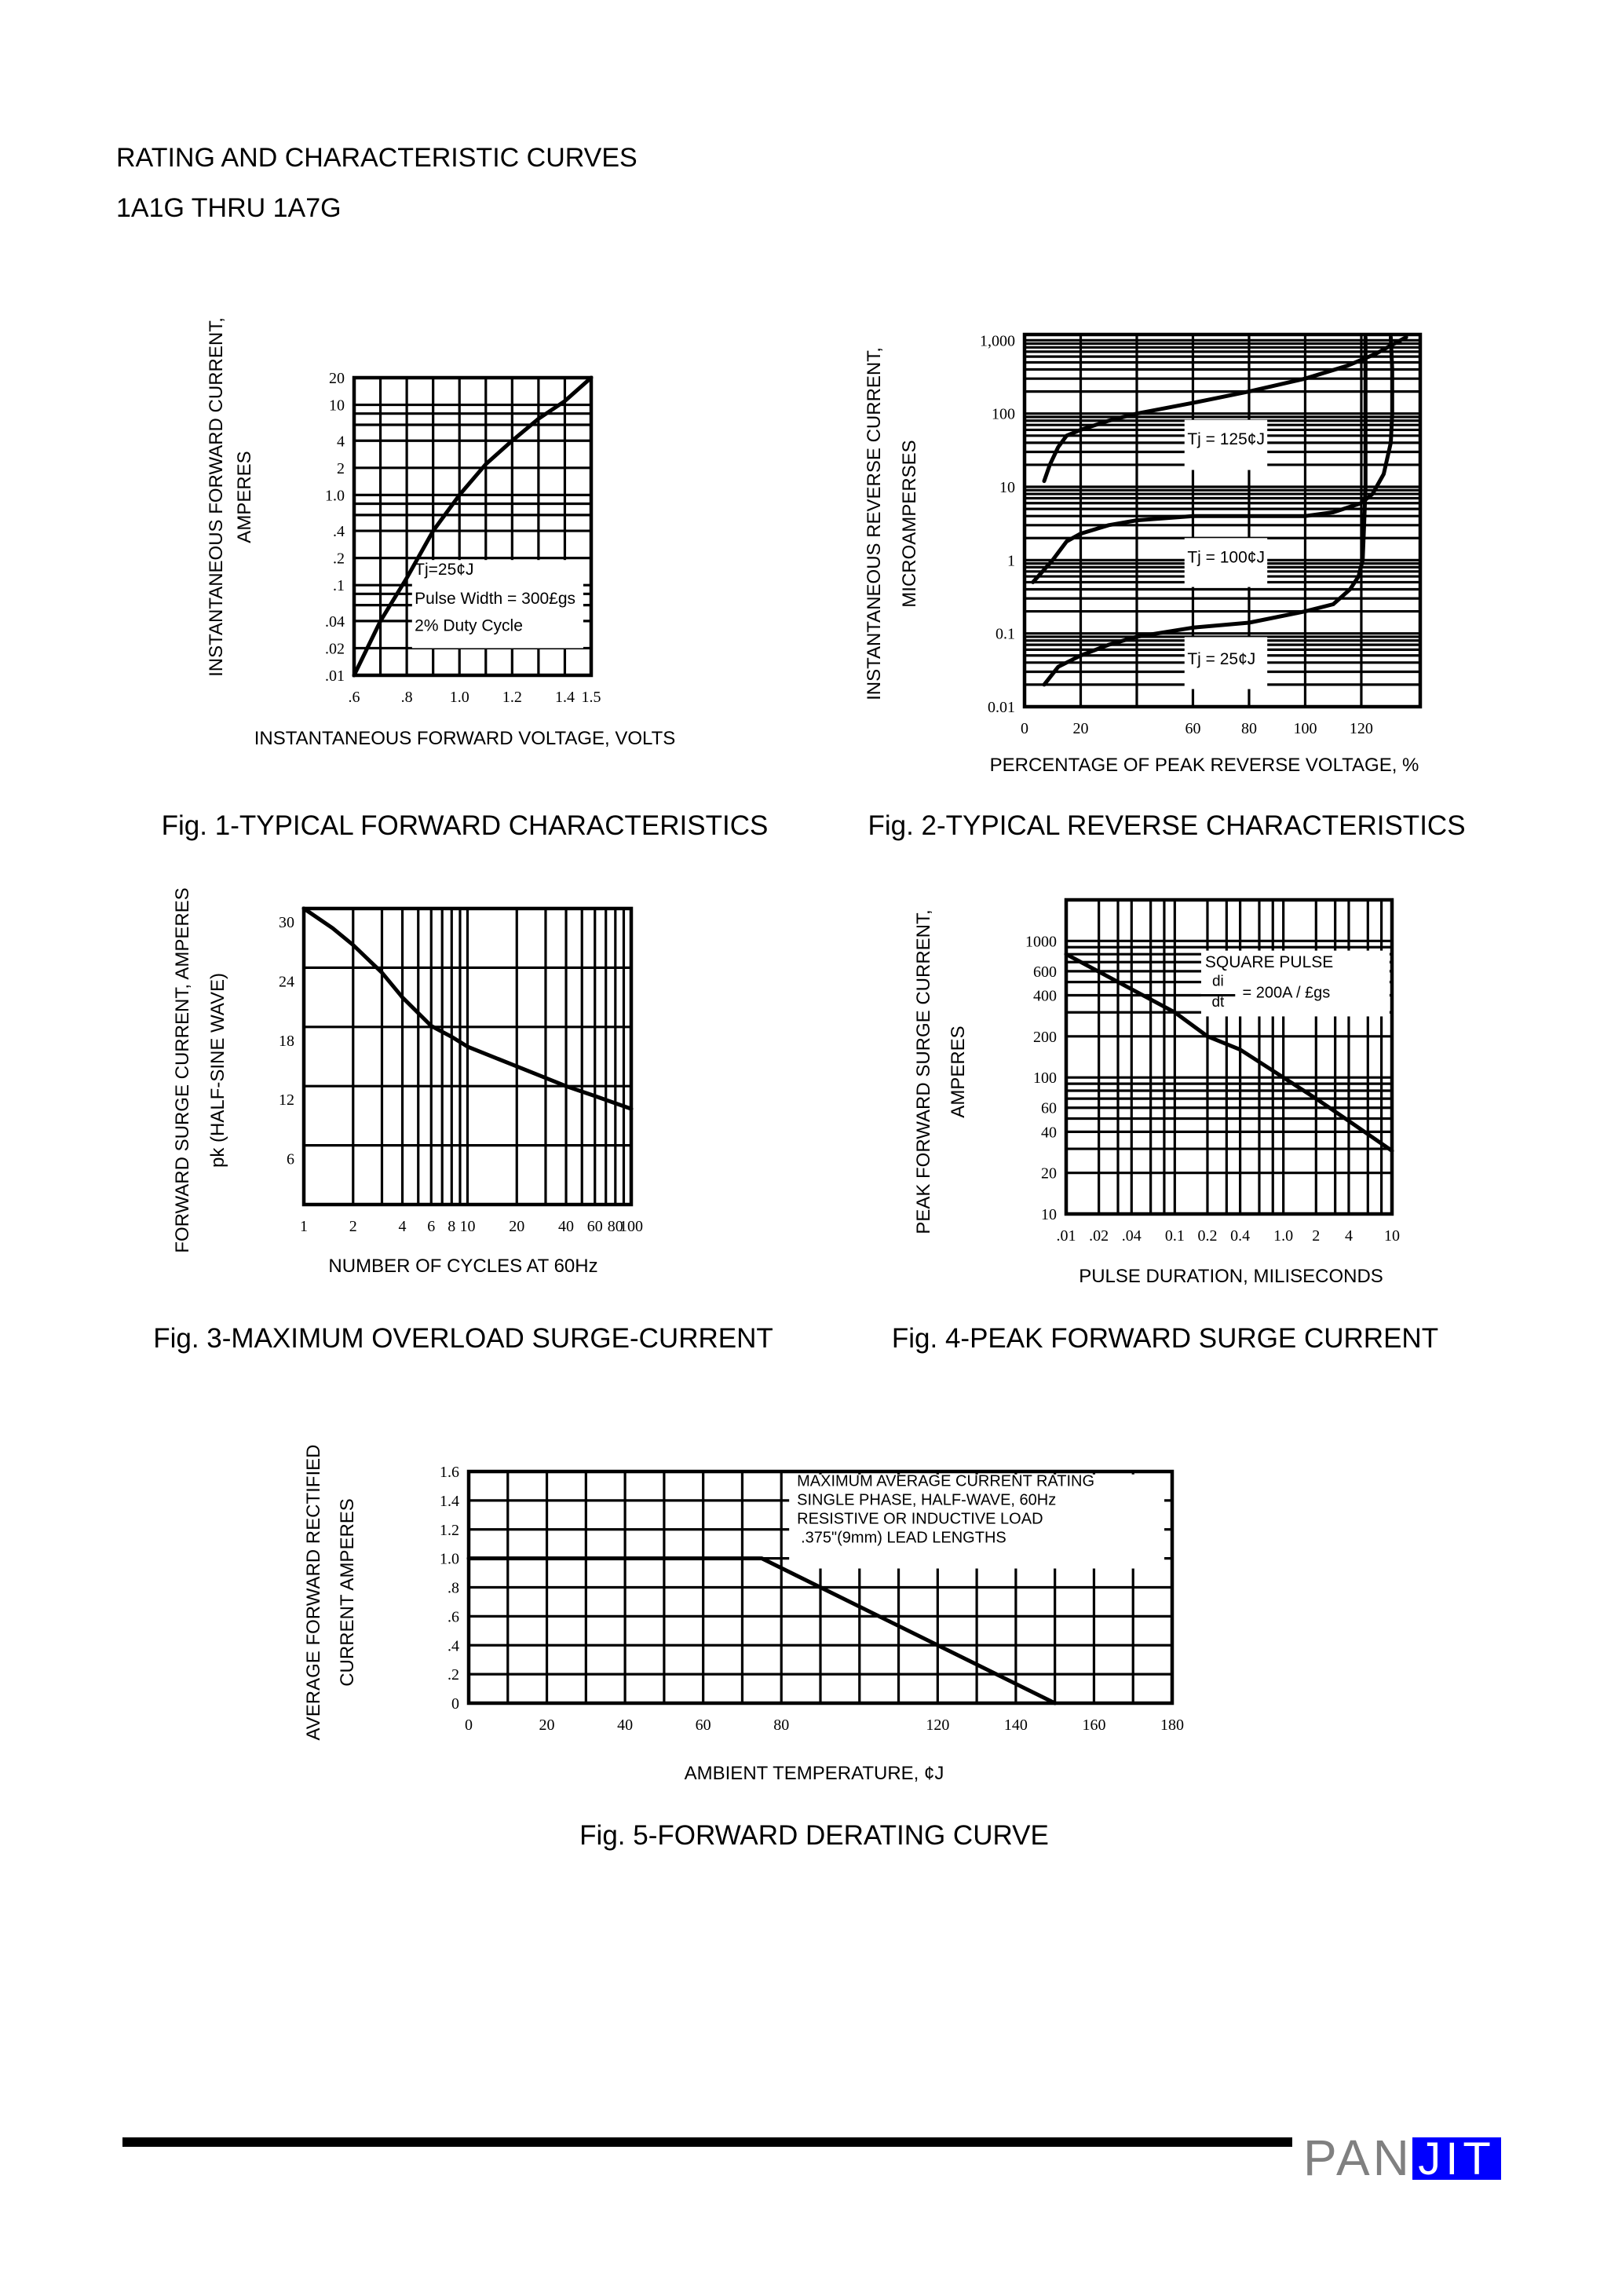  What do you see at coordinates (1165, 1339) in the screenshot?
I see `fig4-caption: Fig. 4-PEAK FORWARD SURGE CURRENT` at bounding box center [1165, 1339].